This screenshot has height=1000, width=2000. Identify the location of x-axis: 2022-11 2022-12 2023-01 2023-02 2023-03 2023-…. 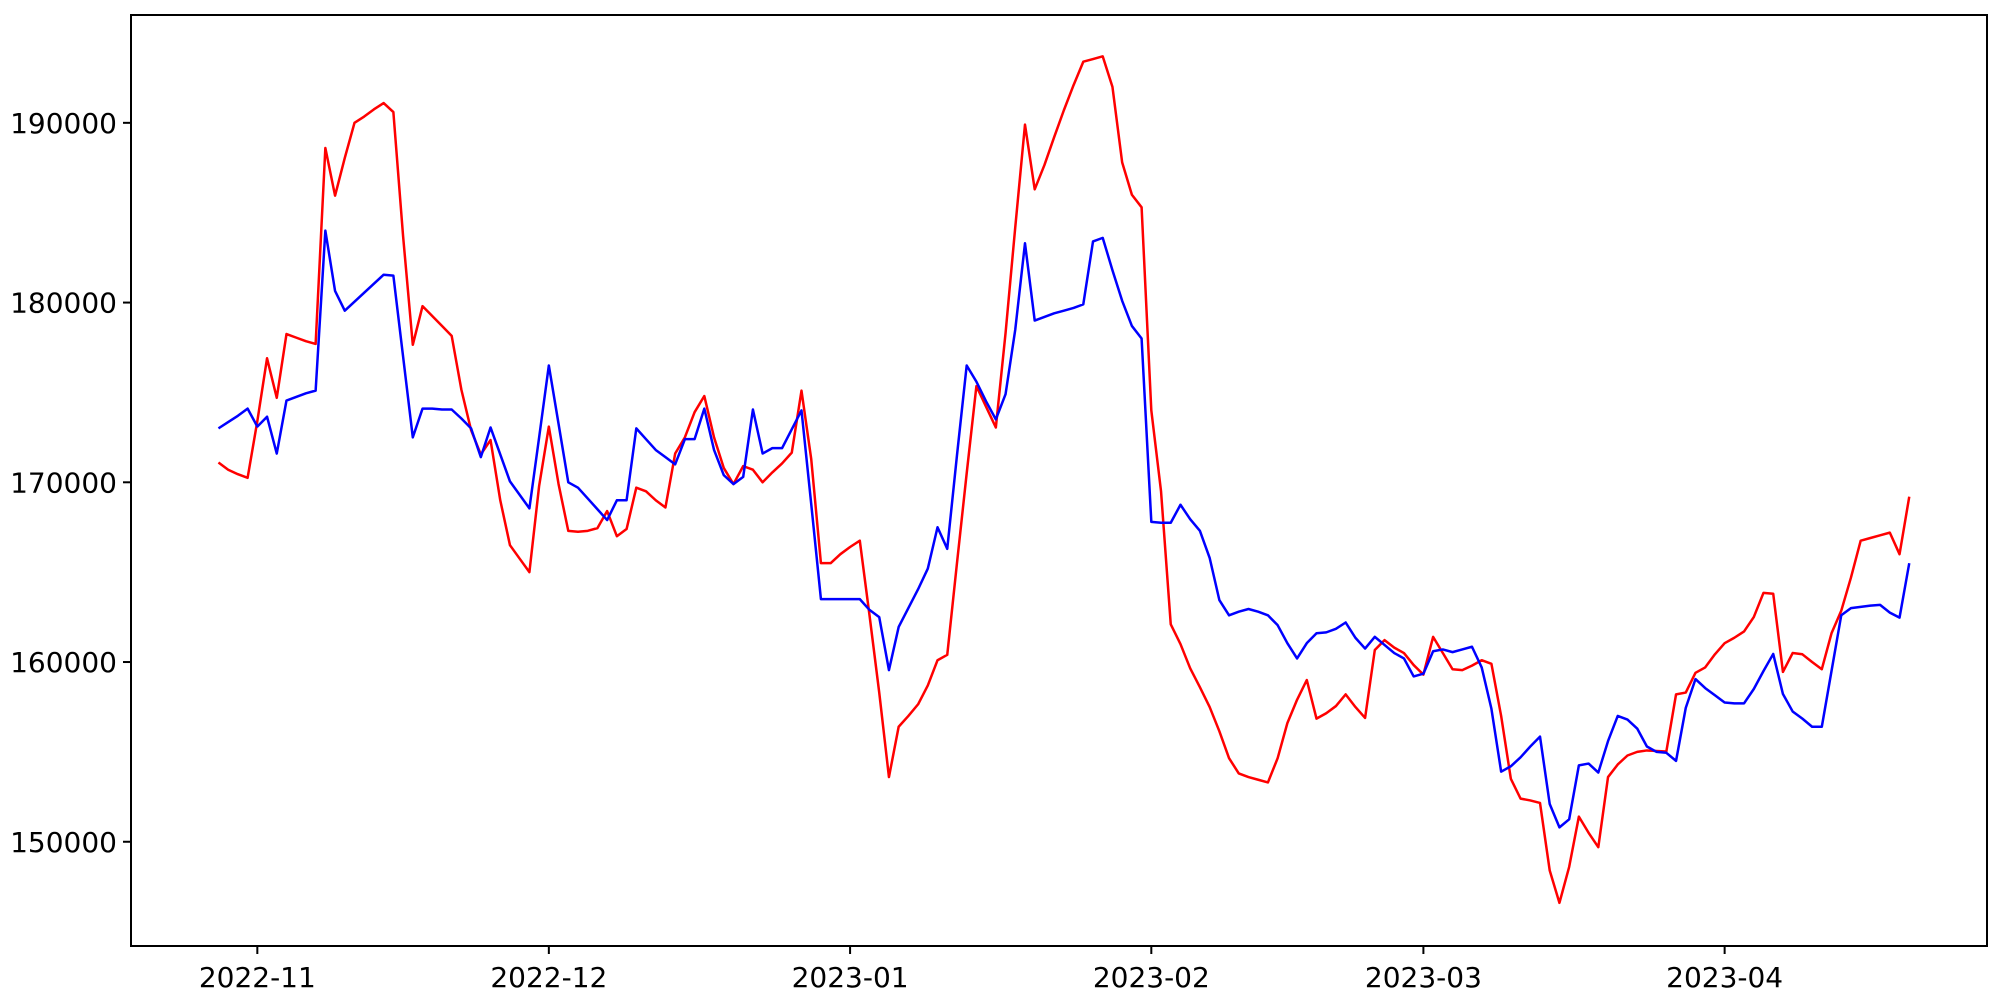
(991, 970).